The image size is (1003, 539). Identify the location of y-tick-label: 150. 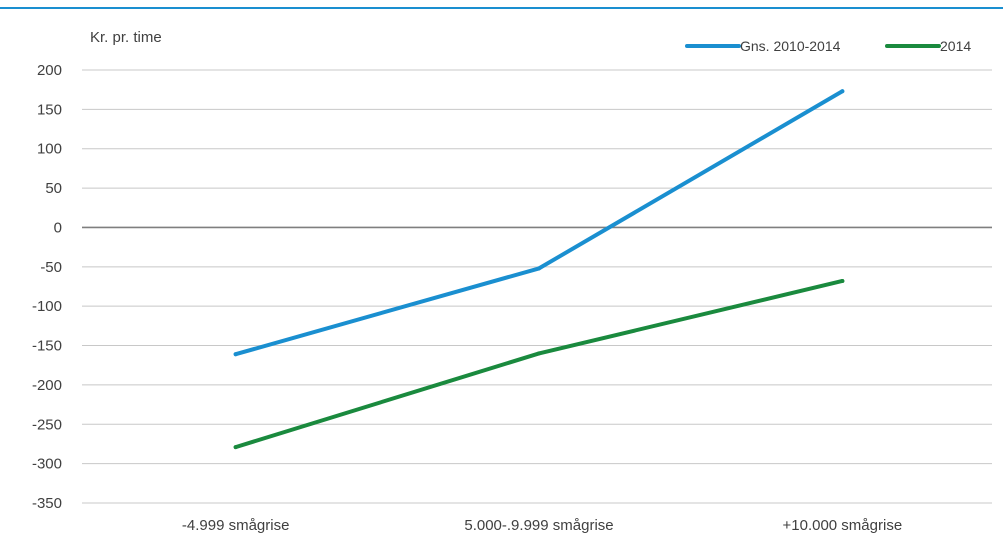
(49, 109).